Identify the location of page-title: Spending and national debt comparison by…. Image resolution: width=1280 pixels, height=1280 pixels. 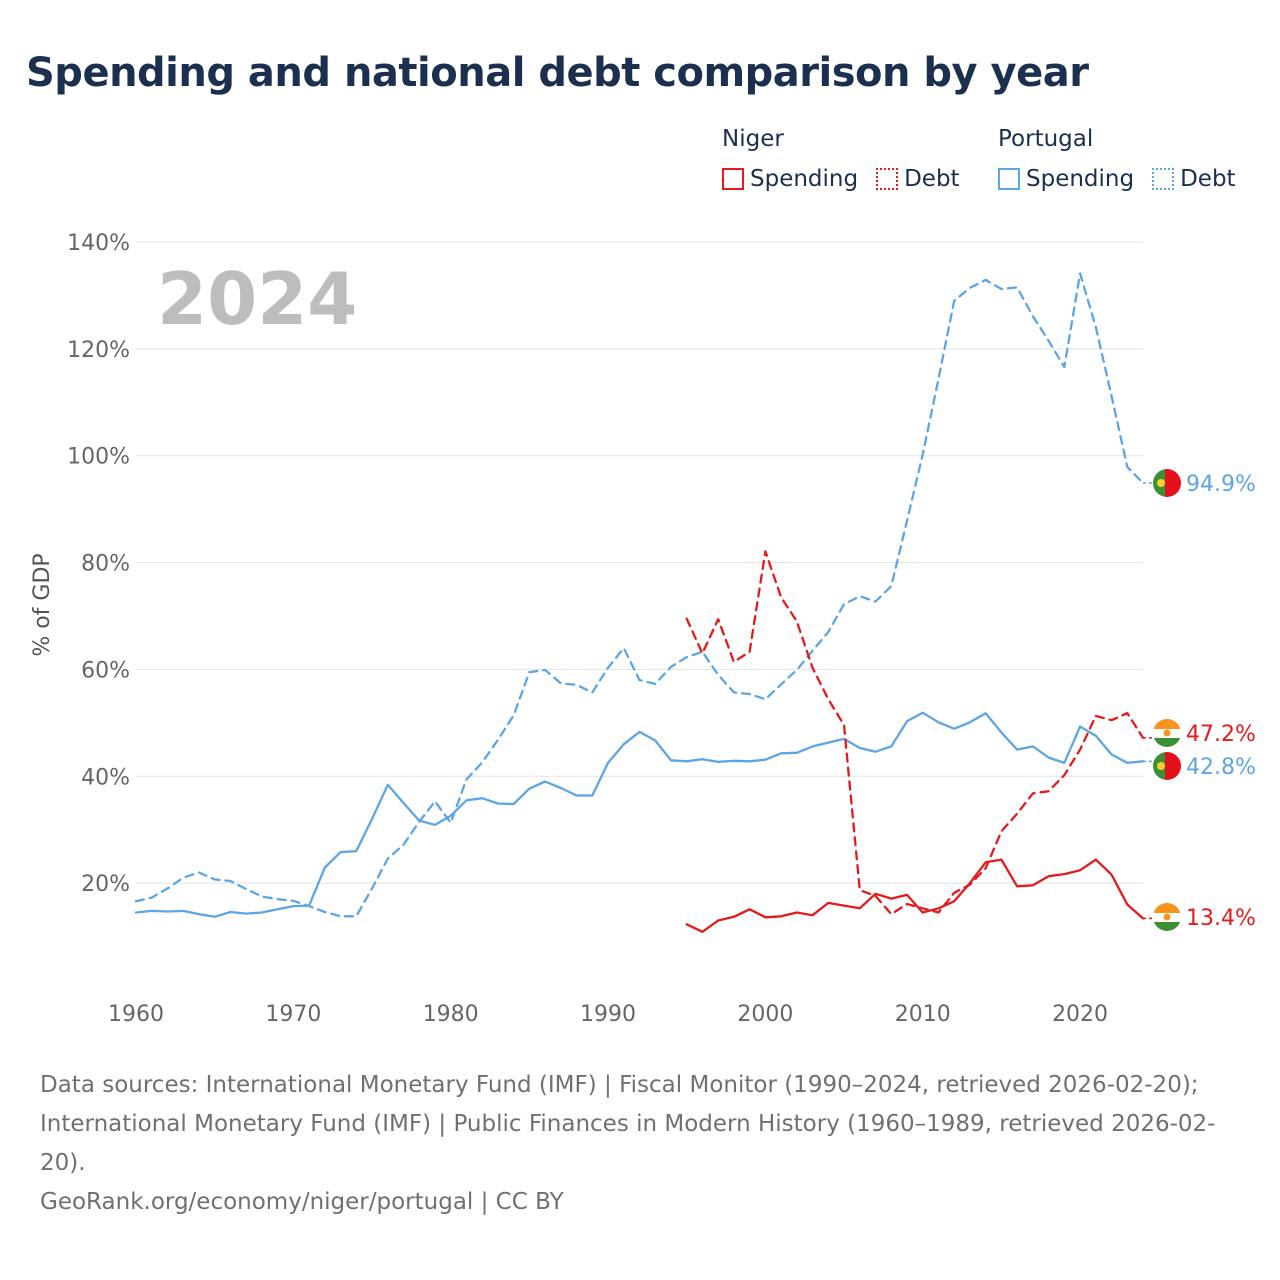
(557, 73).